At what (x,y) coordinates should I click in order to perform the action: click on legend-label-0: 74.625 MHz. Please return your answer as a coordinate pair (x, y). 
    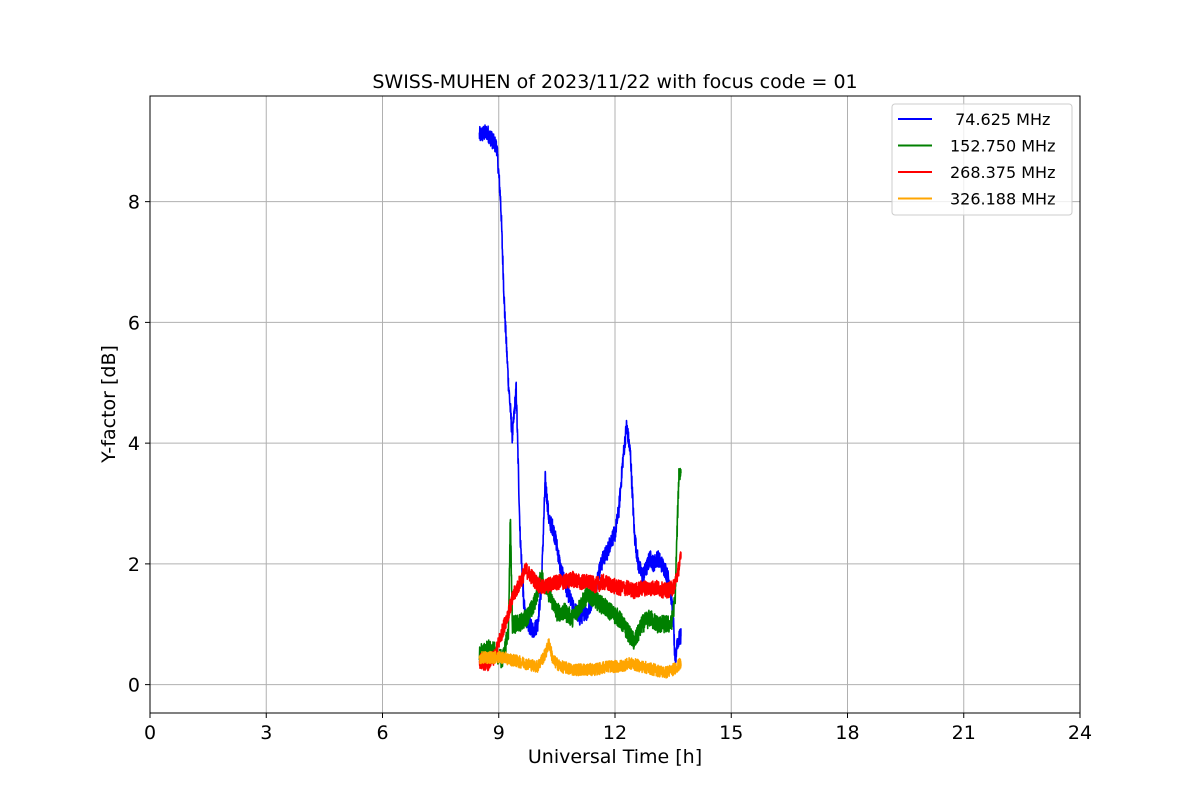
    Looking at the image, I should click on (1000, 119).